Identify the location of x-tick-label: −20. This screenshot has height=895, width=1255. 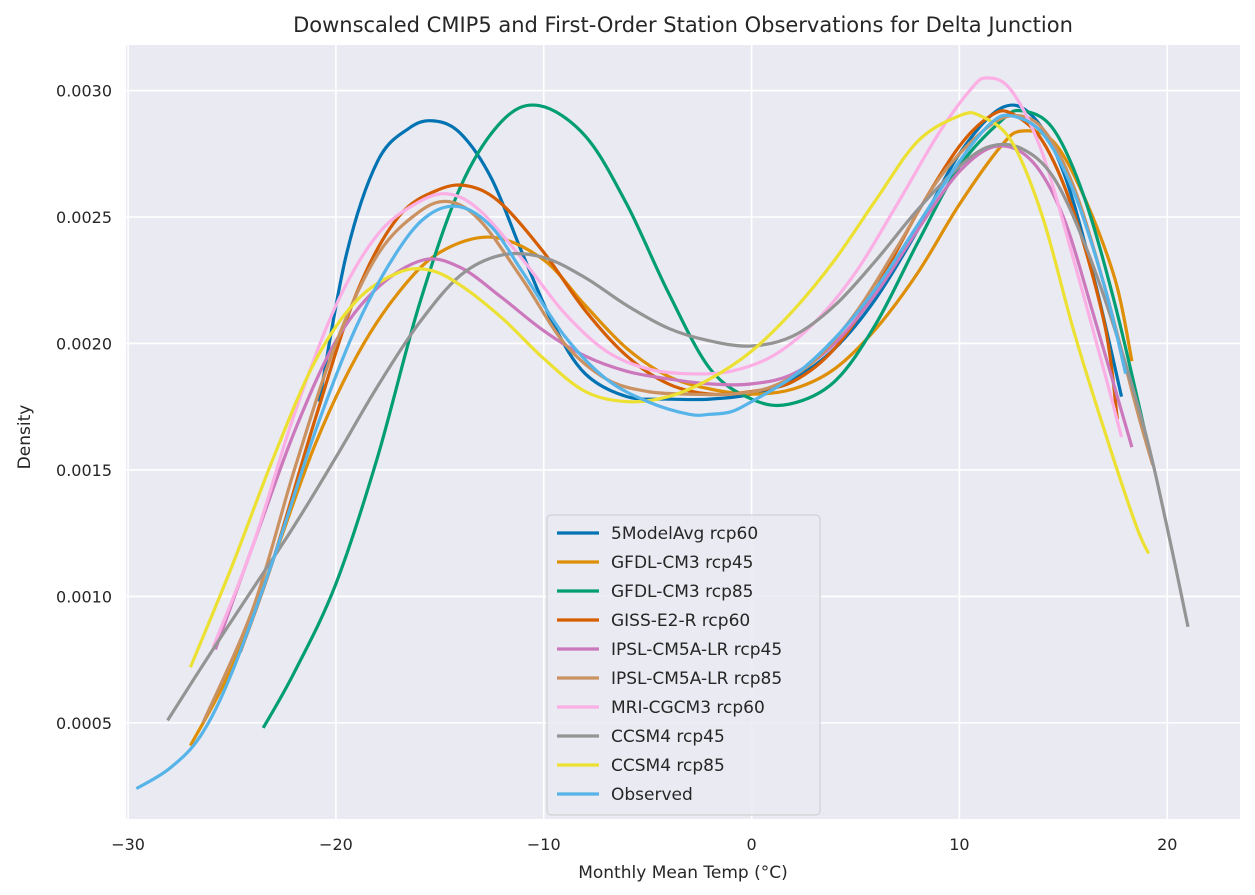
(336, 844).